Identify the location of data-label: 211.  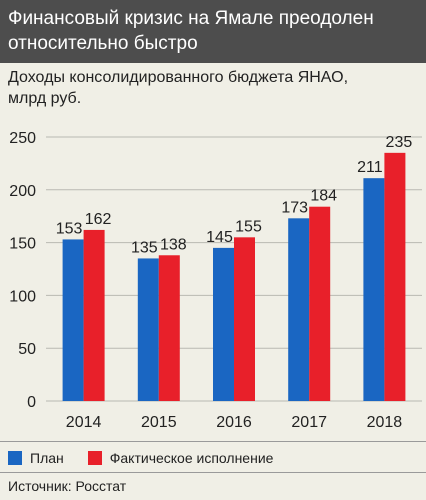
(370, 167).